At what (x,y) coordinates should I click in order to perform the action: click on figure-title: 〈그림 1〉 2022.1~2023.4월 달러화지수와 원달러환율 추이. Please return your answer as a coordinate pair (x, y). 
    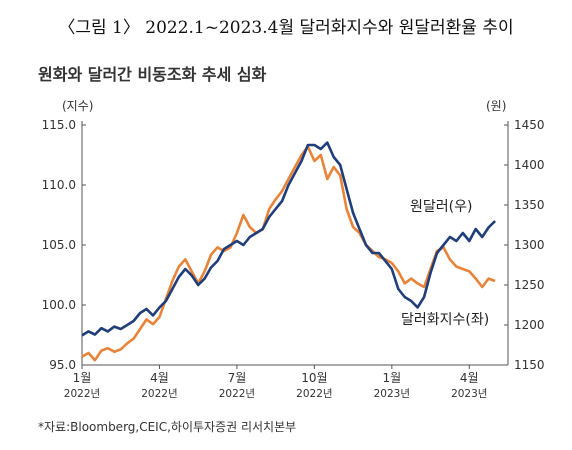
    Looking at the image, I should click on (286, 28).